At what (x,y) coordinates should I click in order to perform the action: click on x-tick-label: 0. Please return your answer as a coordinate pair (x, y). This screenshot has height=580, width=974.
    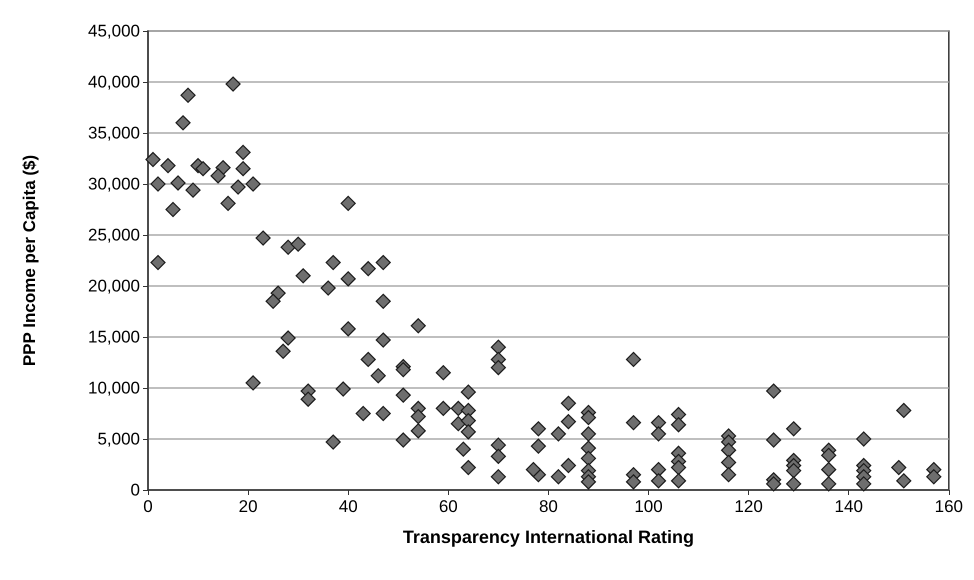
    Looking at the image, I should click on (148, 506).